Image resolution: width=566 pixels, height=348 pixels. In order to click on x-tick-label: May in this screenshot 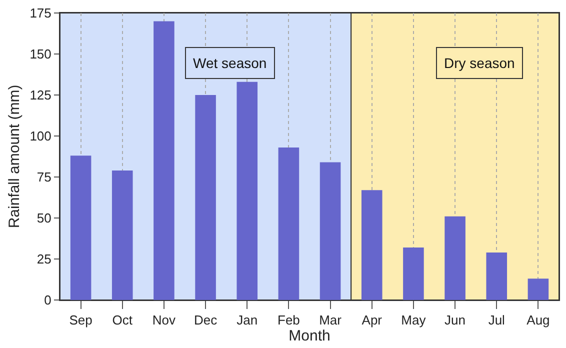, I will do `click(413, 320)`.